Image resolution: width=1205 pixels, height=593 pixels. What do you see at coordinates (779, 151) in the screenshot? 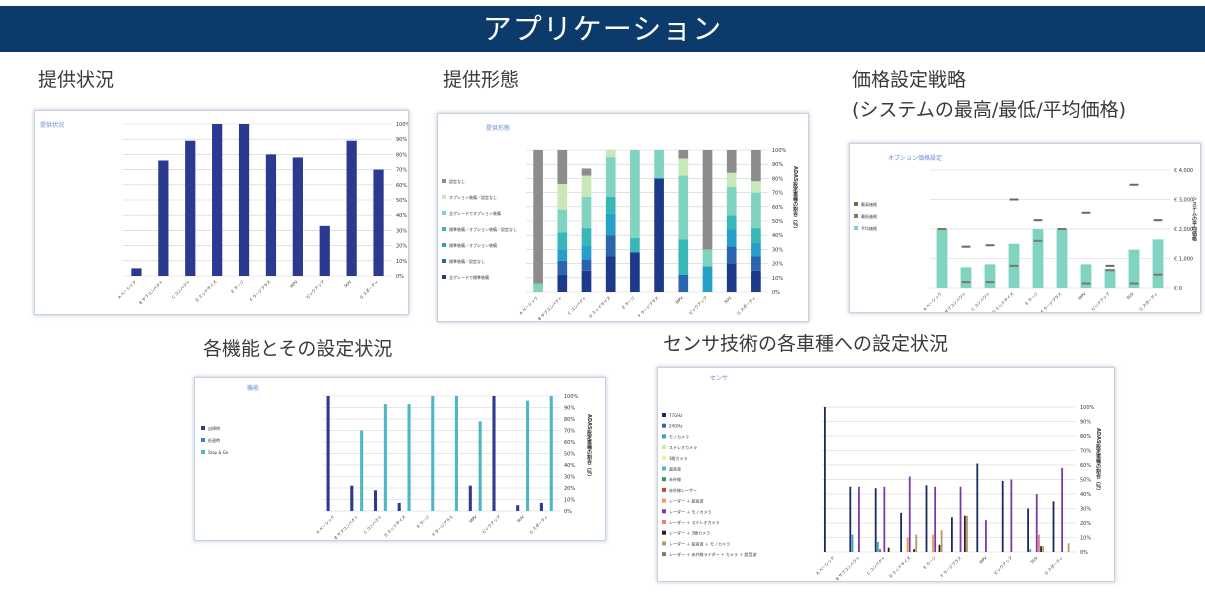
I see `y-tick-label: 100%` at bounding box center [779, 151].